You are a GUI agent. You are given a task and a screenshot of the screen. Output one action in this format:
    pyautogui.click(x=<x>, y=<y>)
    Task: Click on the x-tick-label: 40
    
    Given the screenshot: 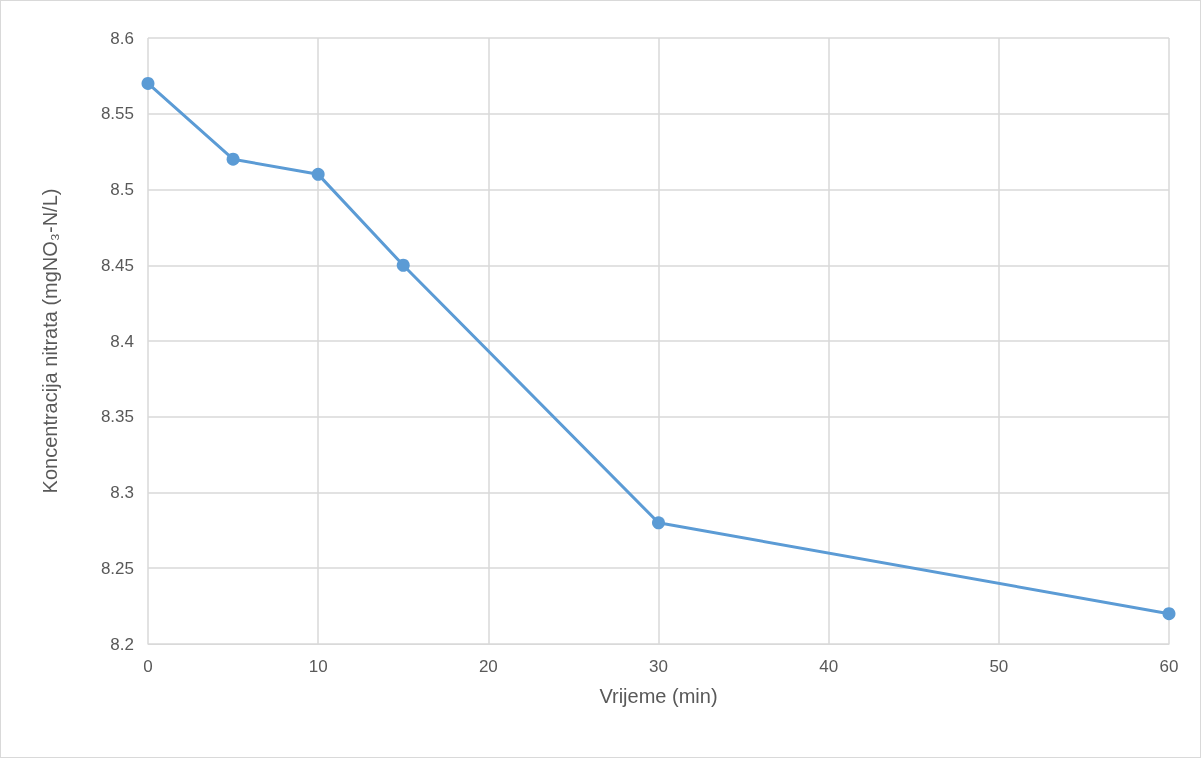 What is the action you would take?
    pyautogui.click(x=829, y=666)
    